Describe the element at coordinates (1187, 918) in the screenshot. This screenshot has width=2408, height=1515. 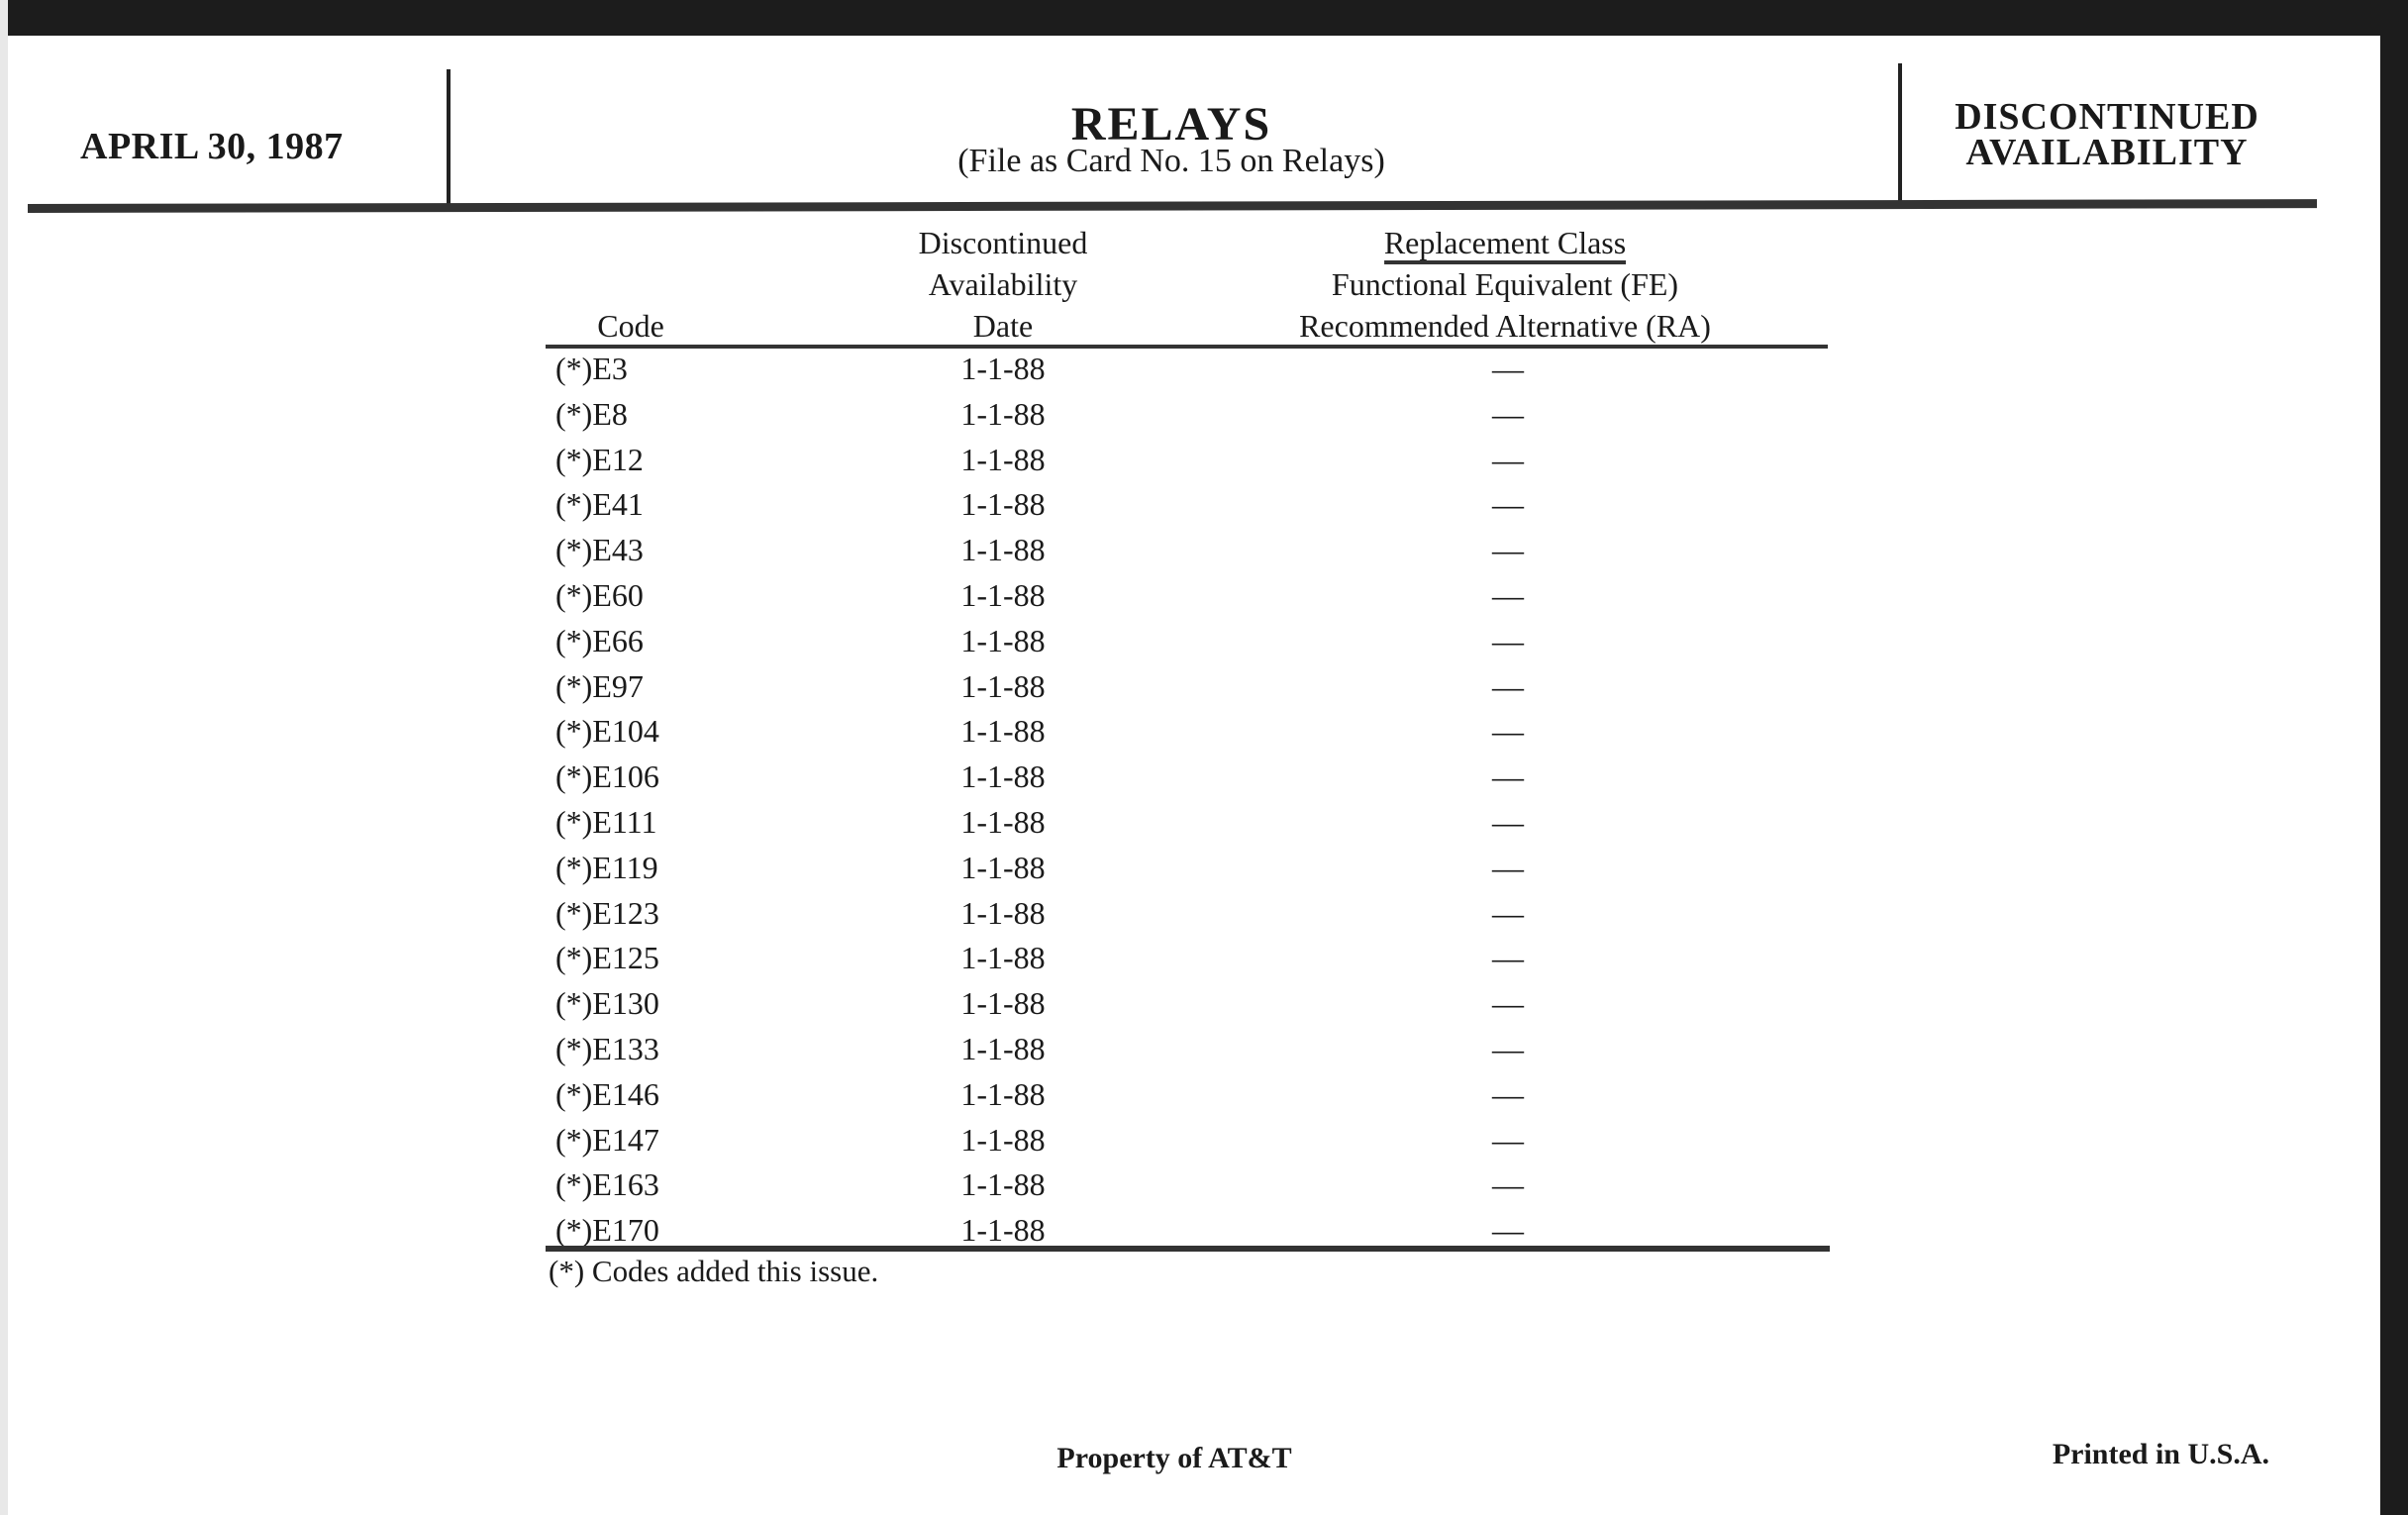
I see `table-row: (*)E123 1-1-88 —` at that location.